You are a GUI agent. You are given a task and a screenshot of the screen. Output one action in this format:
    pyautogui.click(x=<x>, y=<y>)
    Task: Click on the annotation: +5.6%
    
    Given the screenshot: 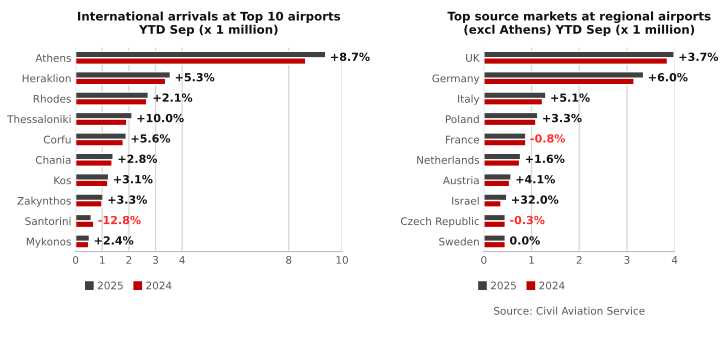 What is the action you would take?
    pyautogui.click(x=151, y=138)
    